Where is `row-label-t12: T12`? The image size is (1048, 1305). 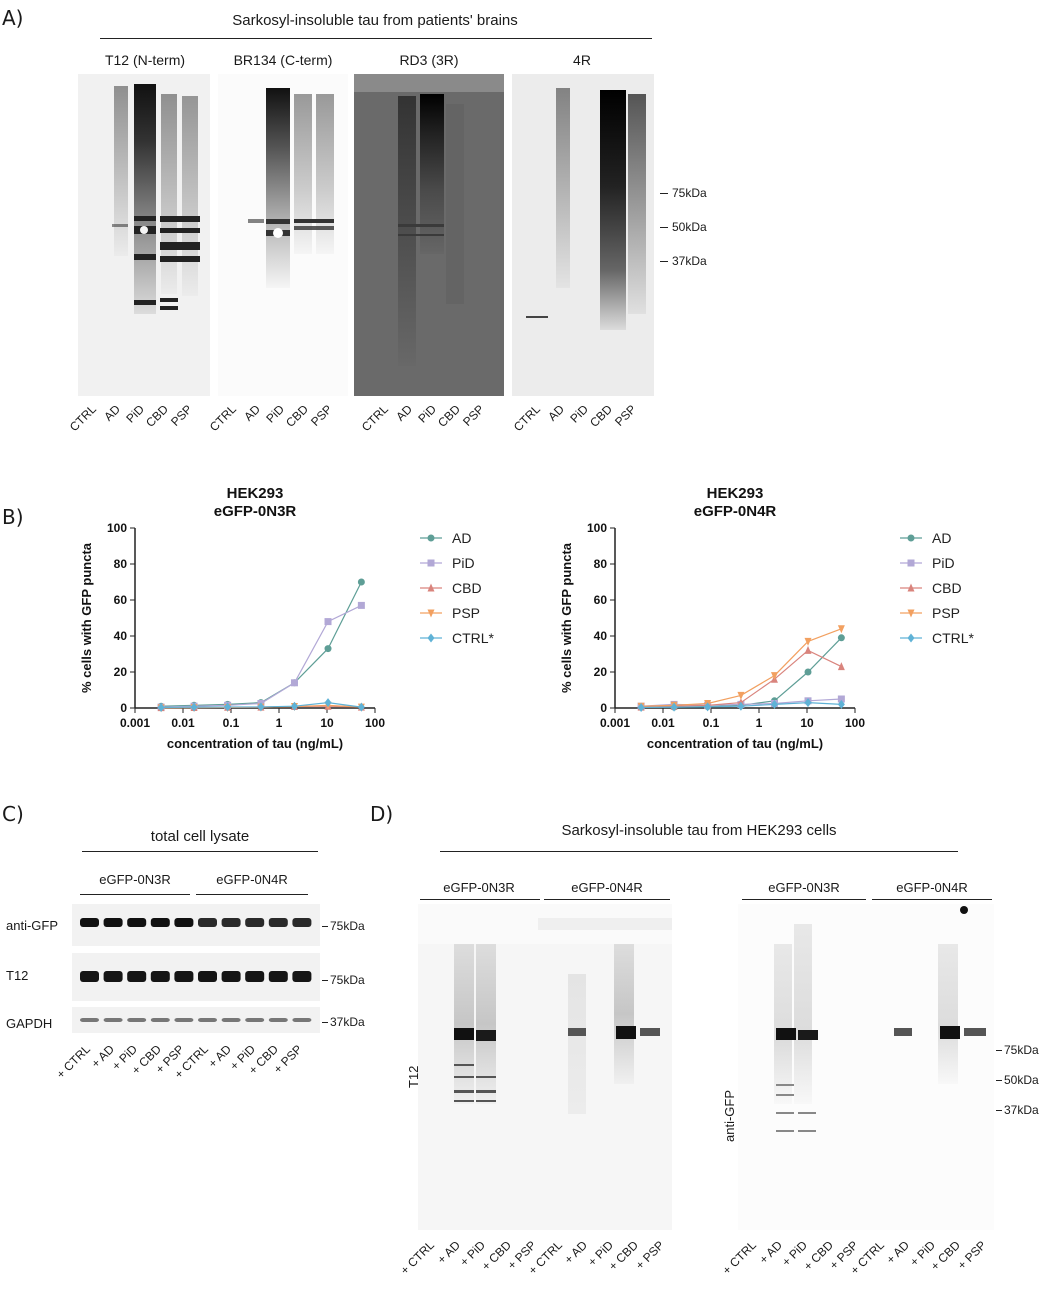
row-label-t12: T12 is located at coordinates (17, 975).